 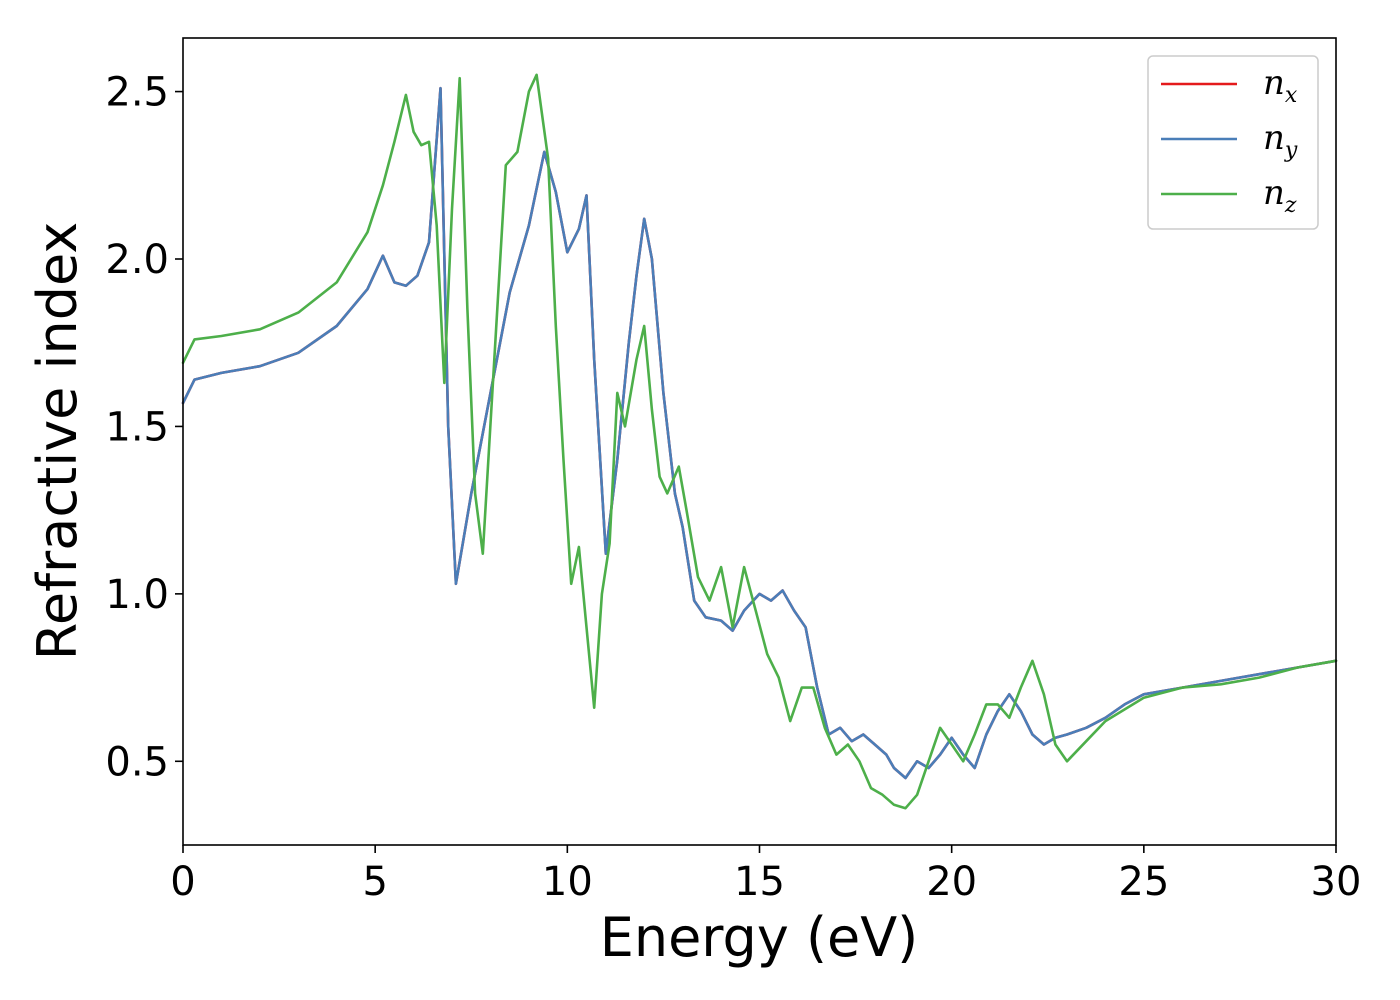 What do you see at coordinates (759, 882) in the screenshot?
I see `x-tick-label: 15` at bounding box center [759, 882].